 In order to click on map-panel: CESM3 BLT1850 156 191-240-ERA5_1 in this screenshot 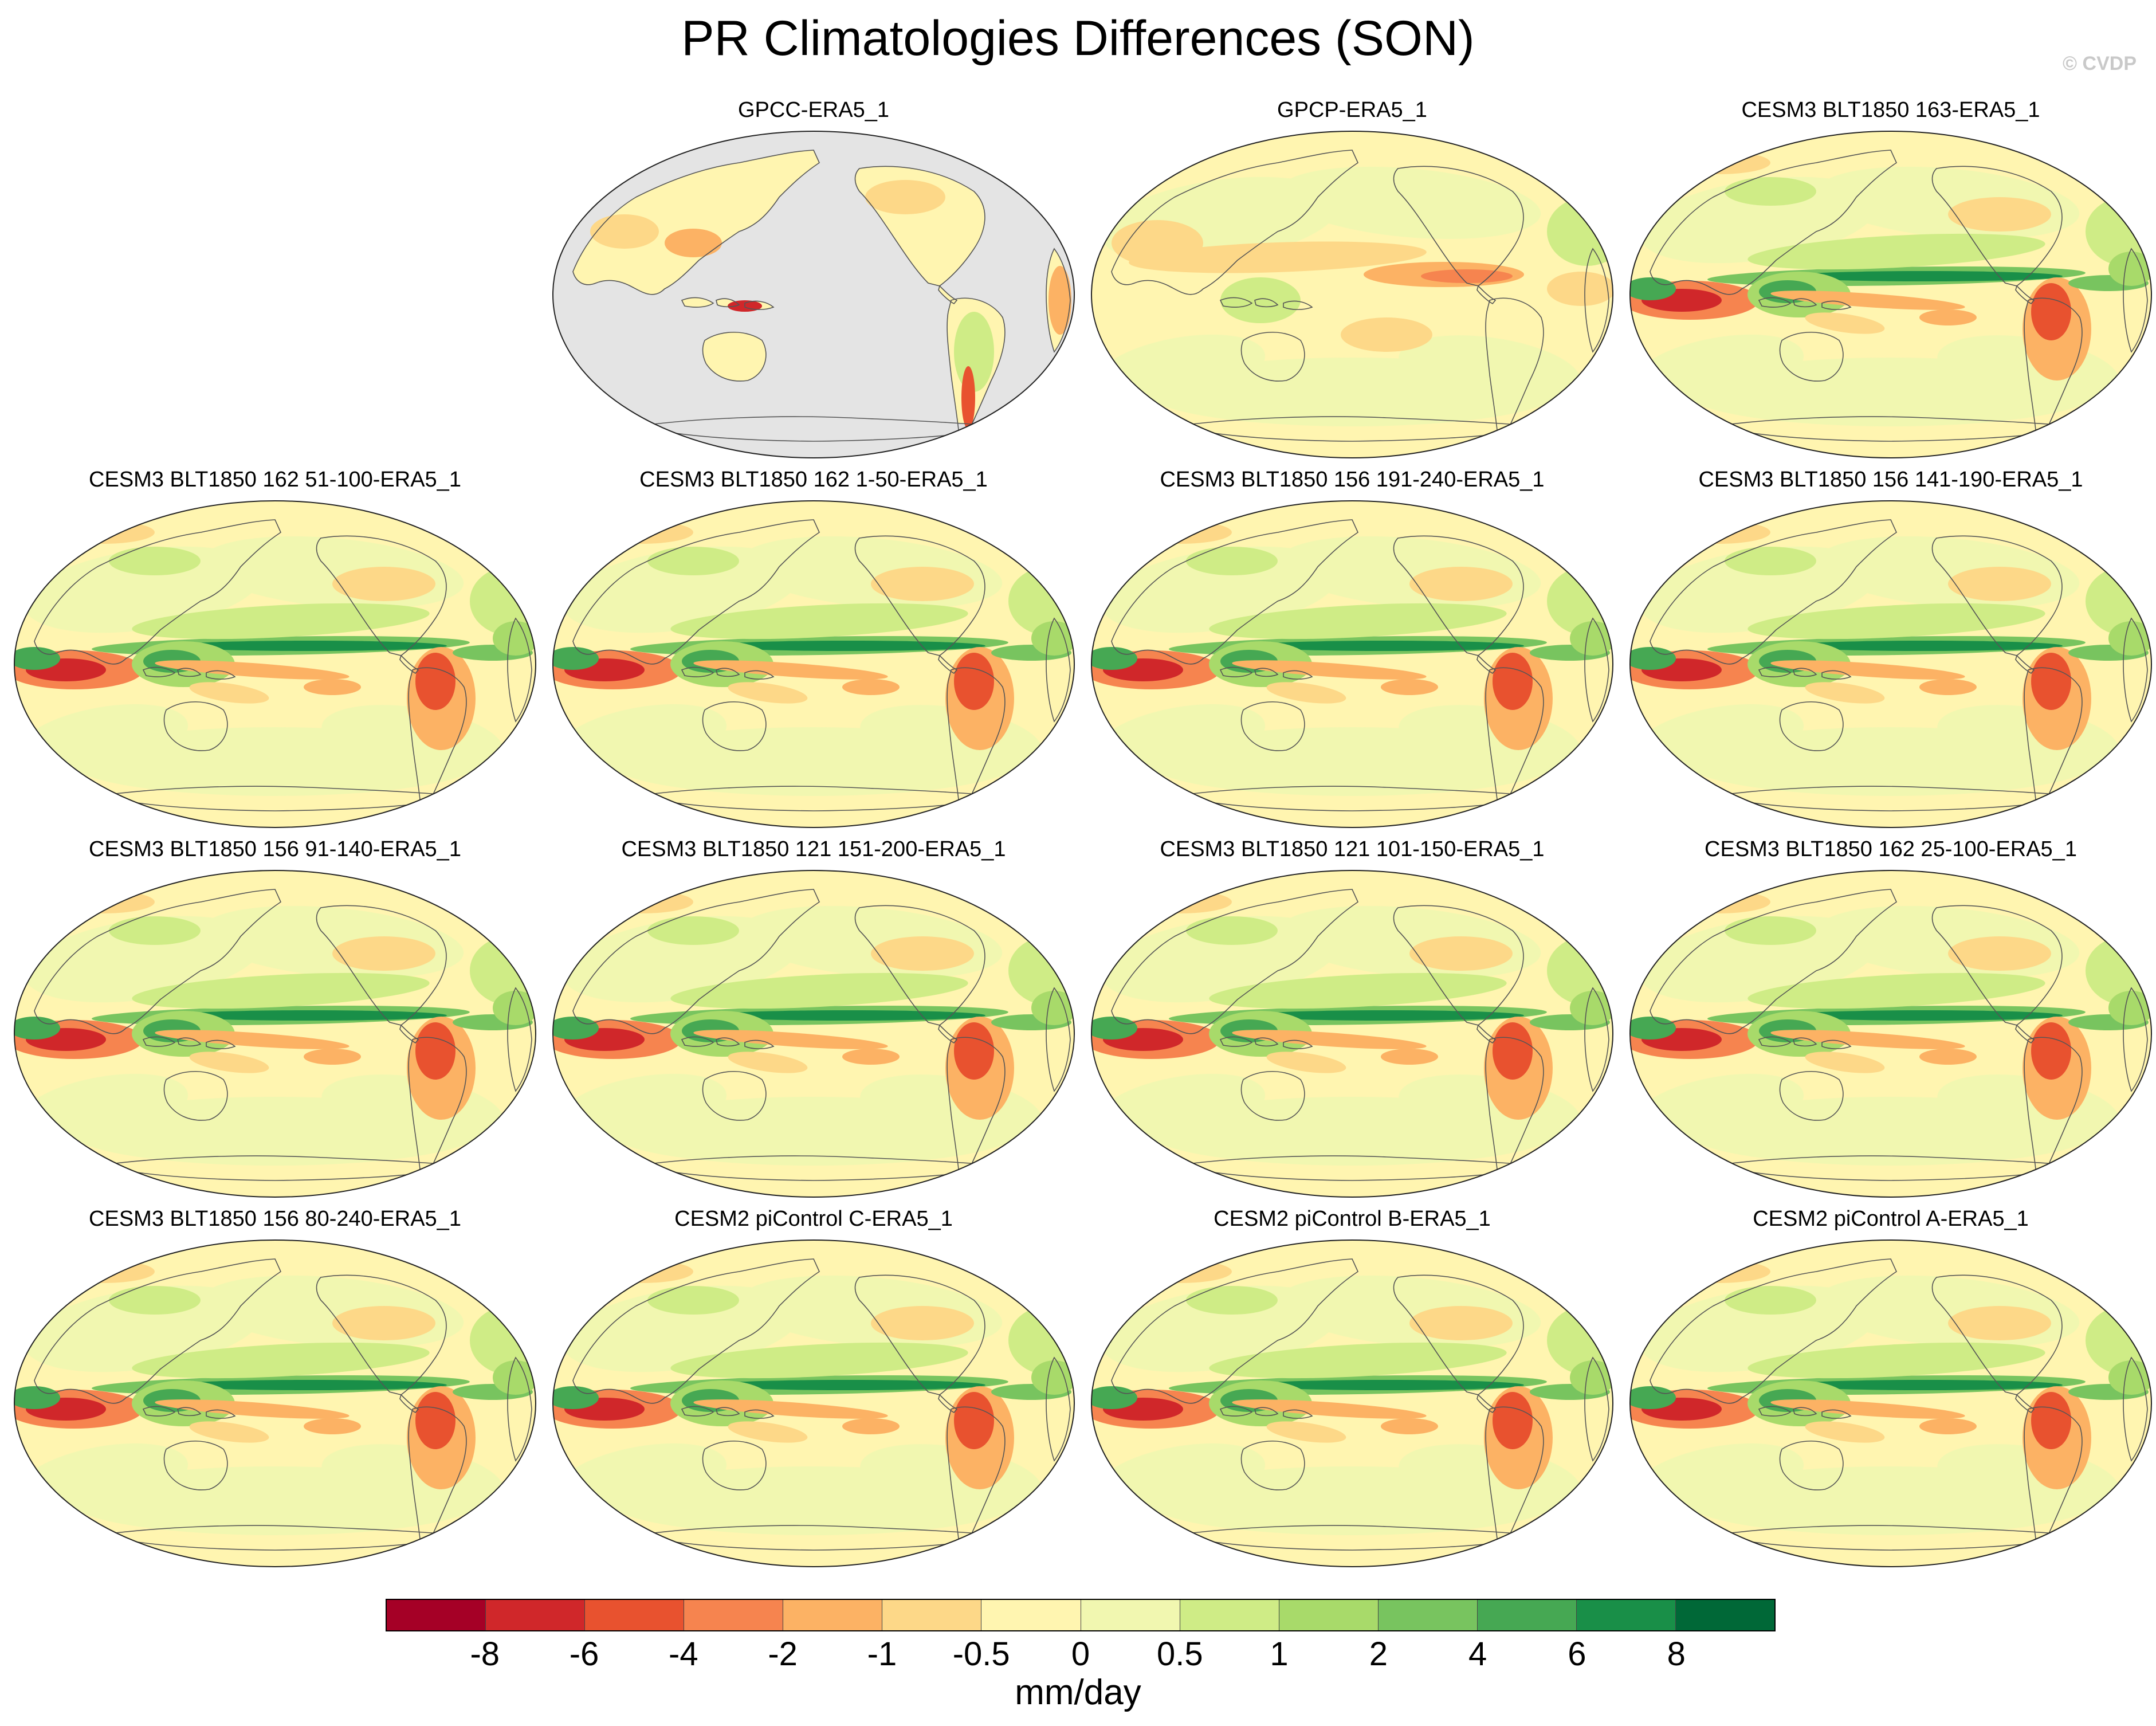, I will do `click(1352, 650)`.